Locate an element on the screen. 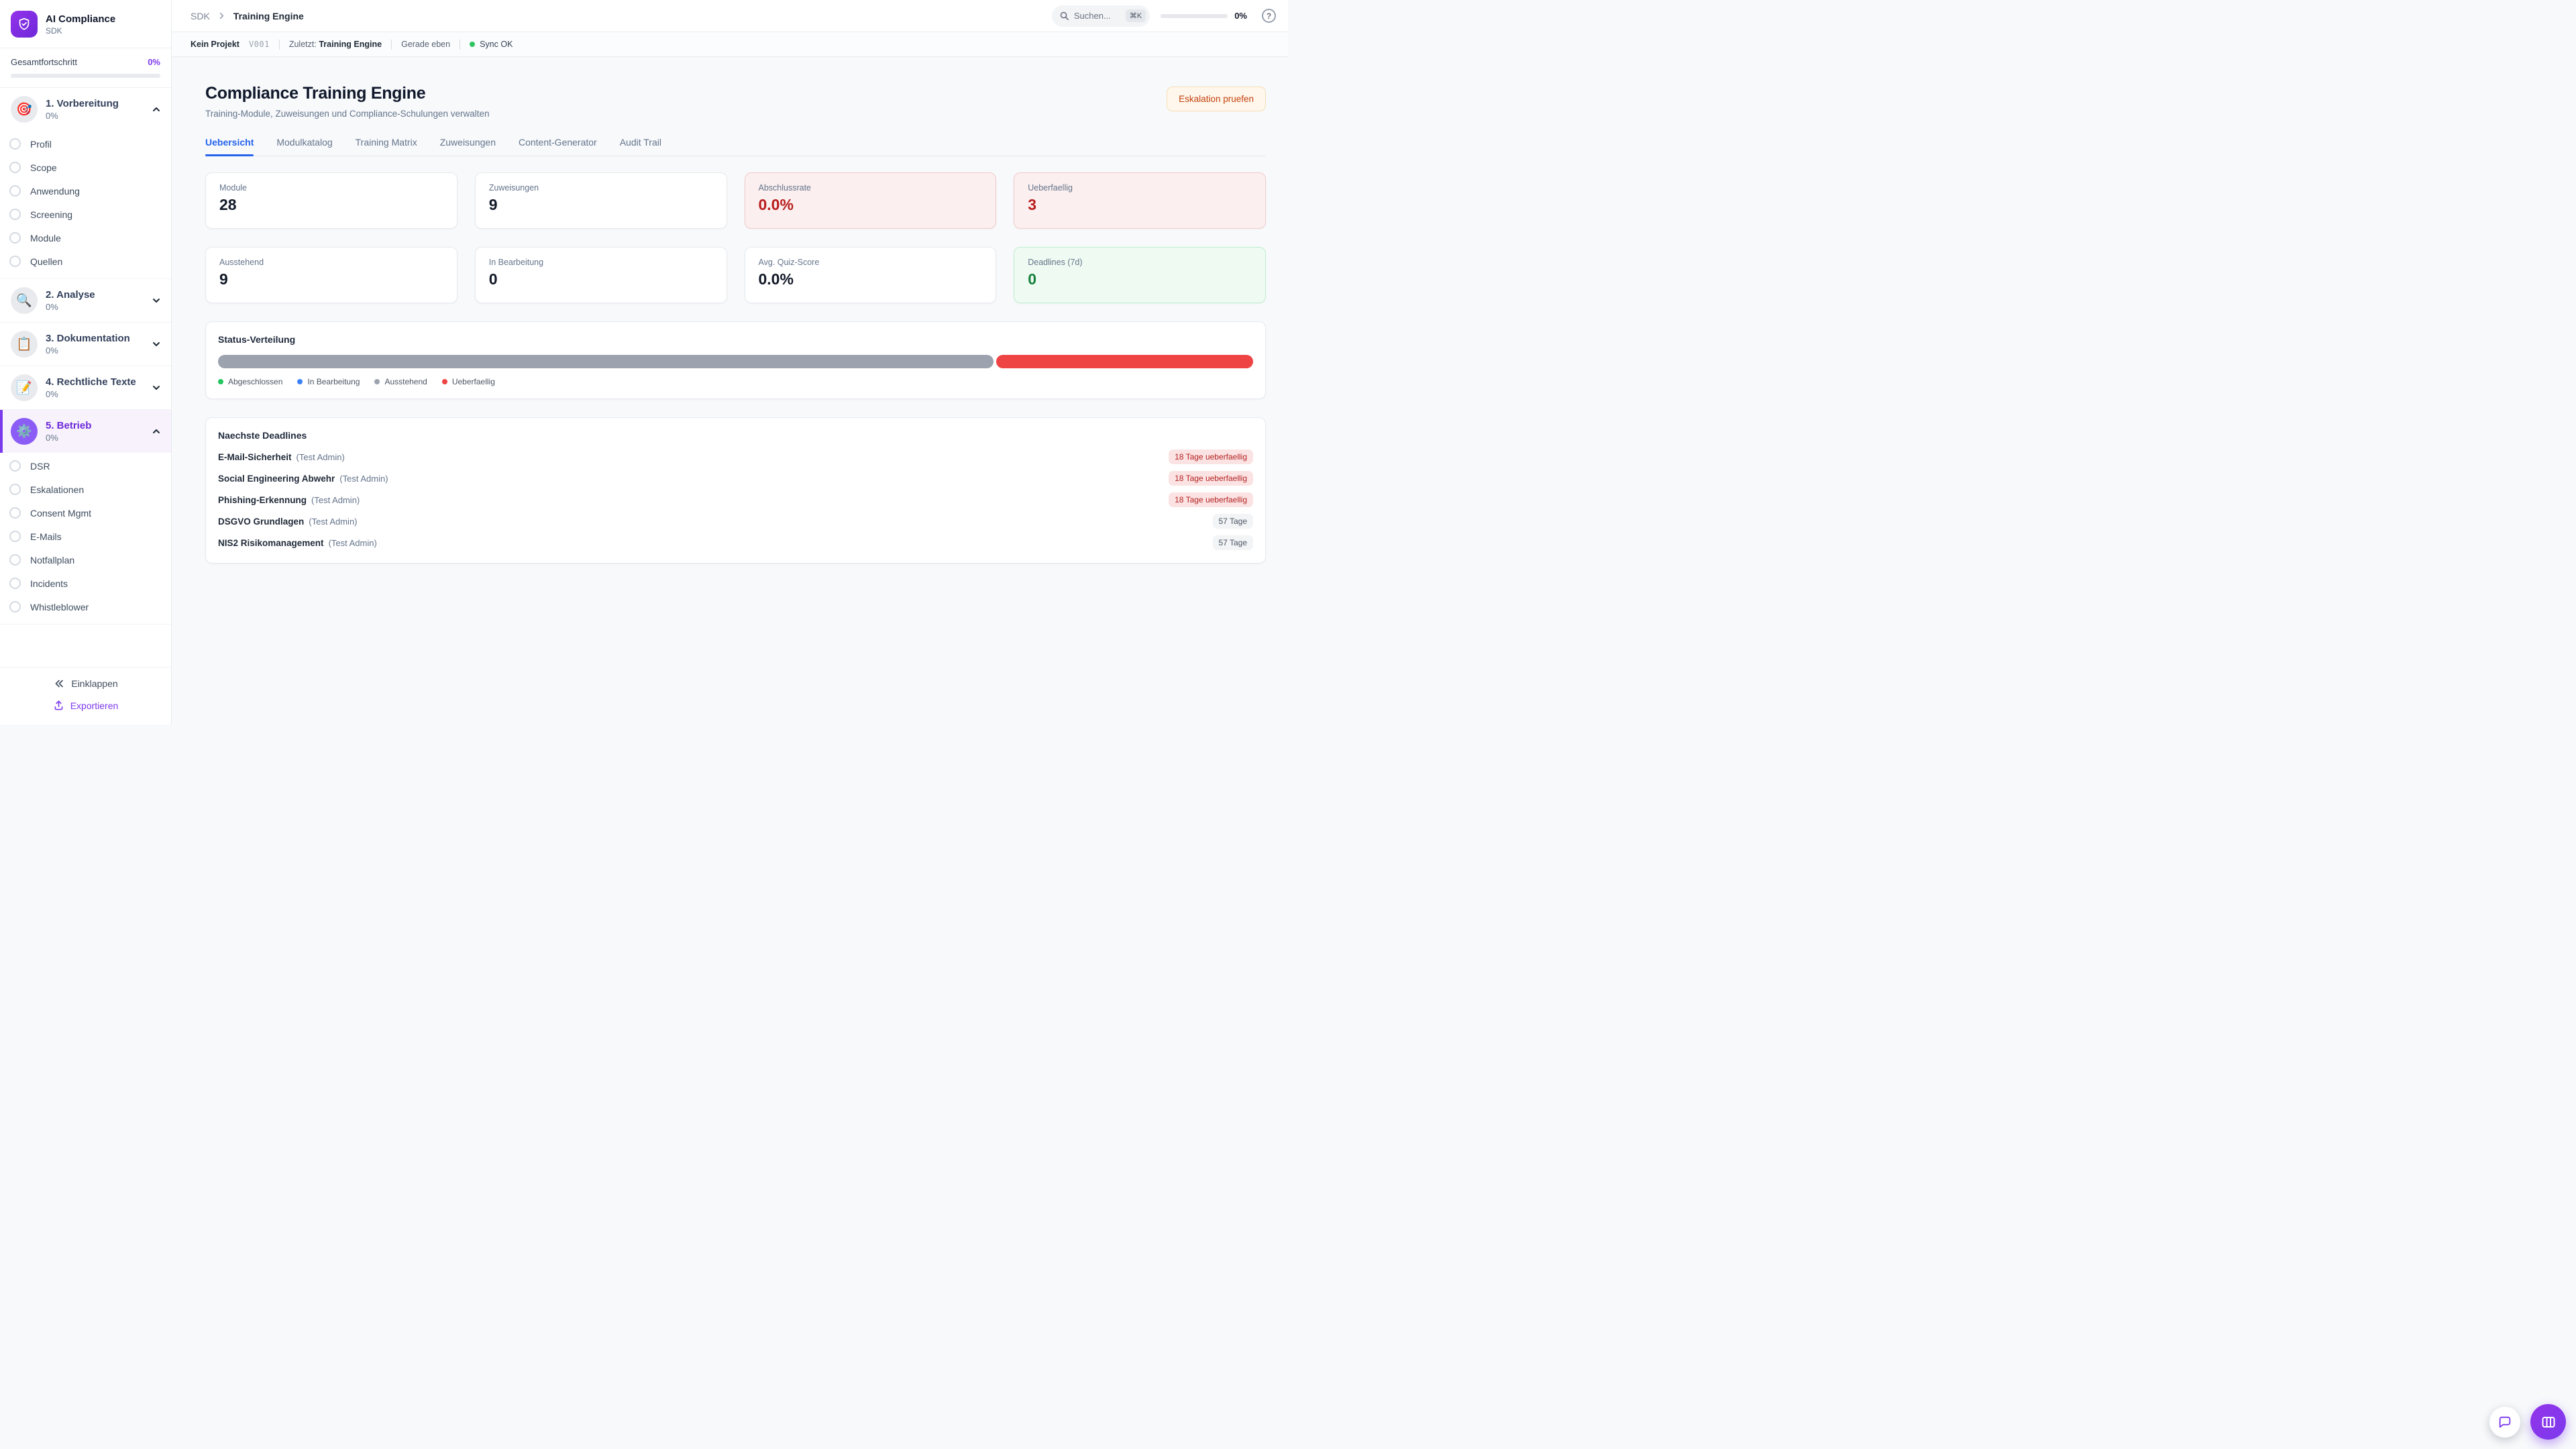 Image resolution: width=2576 pixels, height=1449 pixels. red-dot-icon is located at coordinates (444, 381).